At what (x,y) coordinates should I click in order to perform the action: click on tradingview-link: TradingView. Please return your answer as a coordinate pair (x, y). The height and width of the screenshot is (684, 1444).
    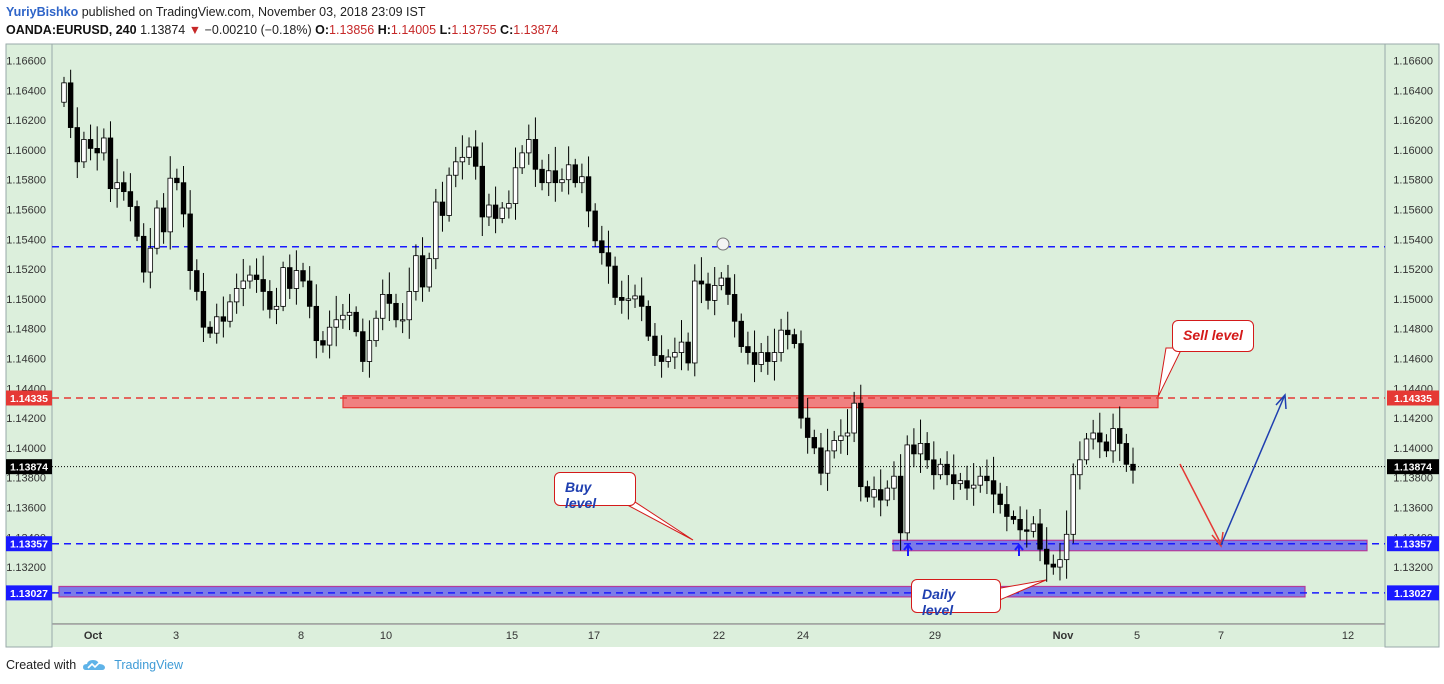
    Looking at the image, I should click on (148, 665).